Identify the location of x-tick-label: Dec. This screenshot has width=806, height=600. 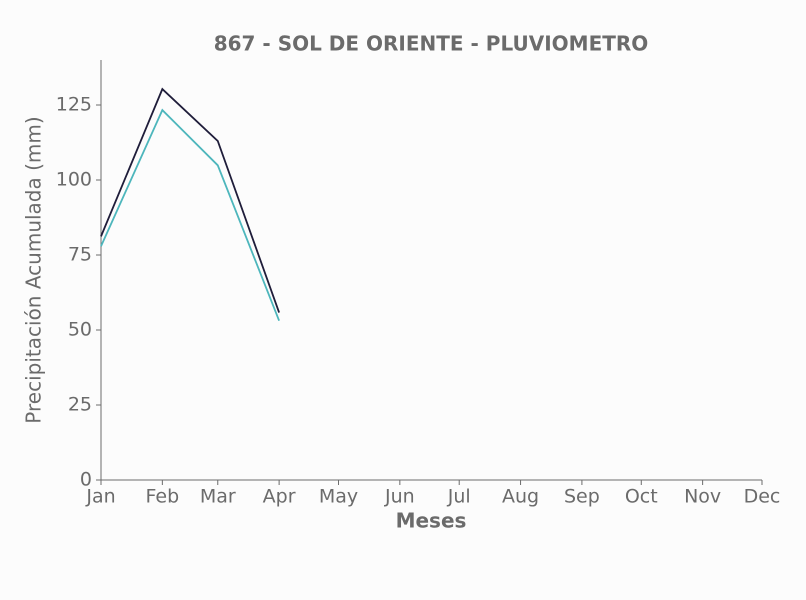
(762, 497).